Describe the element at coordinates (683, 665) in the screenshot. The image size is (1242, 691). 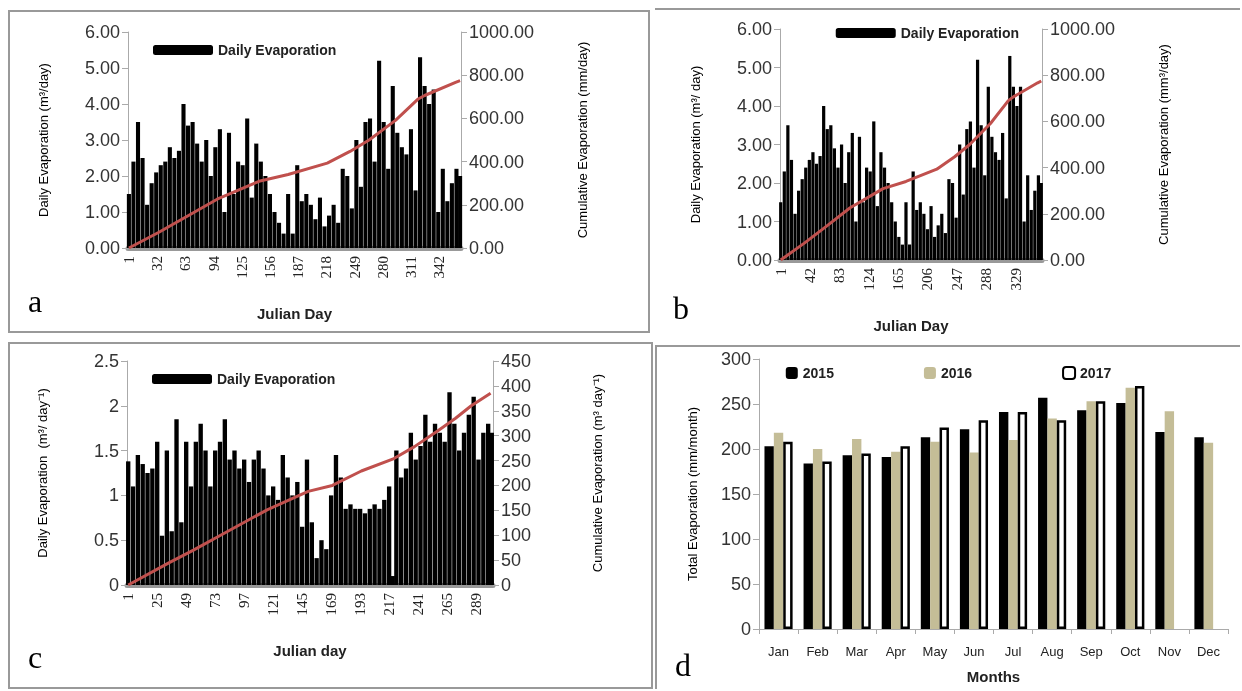
I see `text: d` at that location.